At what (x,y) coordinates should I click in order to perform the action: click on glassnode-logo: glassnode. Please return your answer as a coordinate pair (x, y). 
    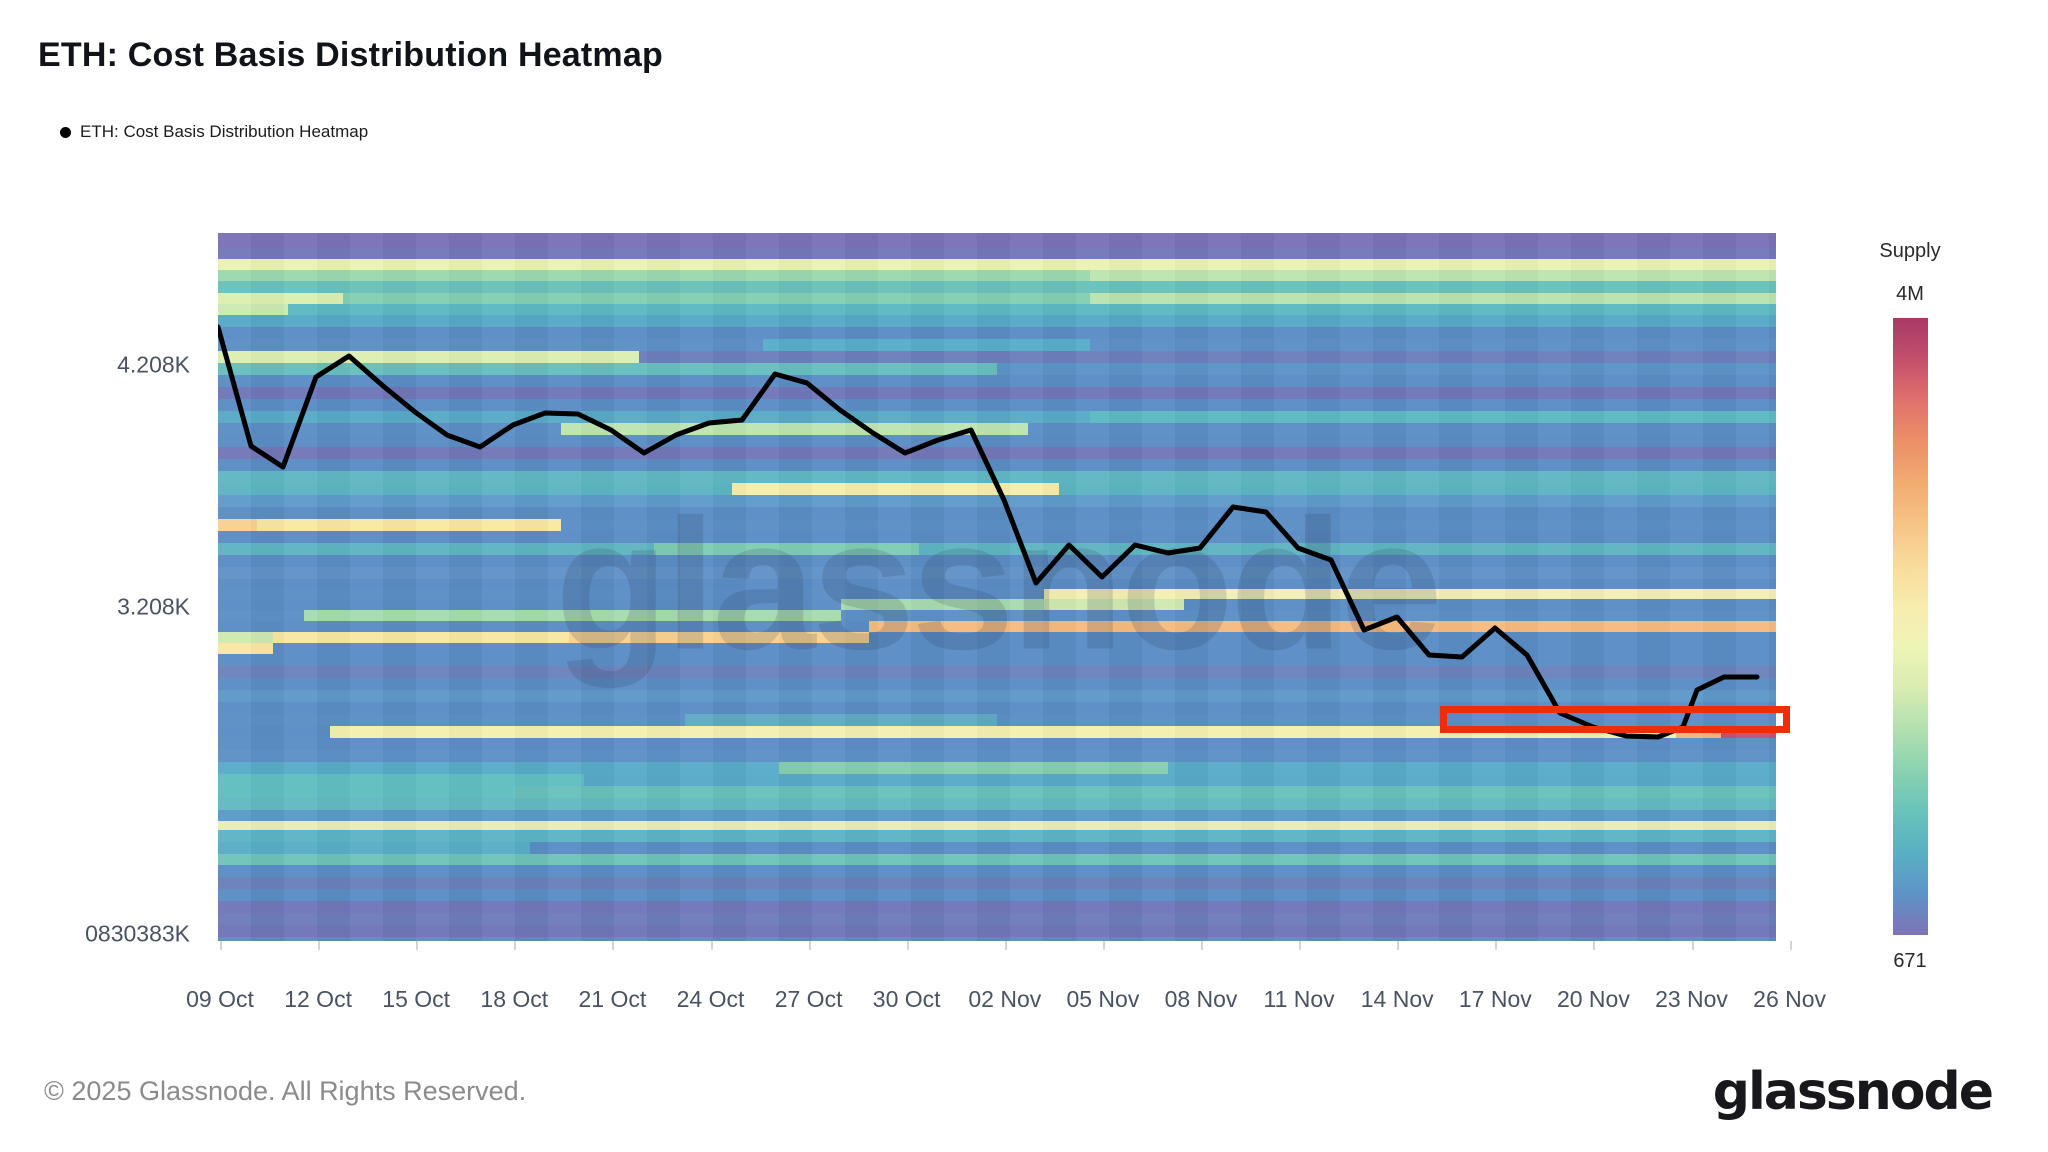
    Looking at the image, I should click on (1853, 1092).